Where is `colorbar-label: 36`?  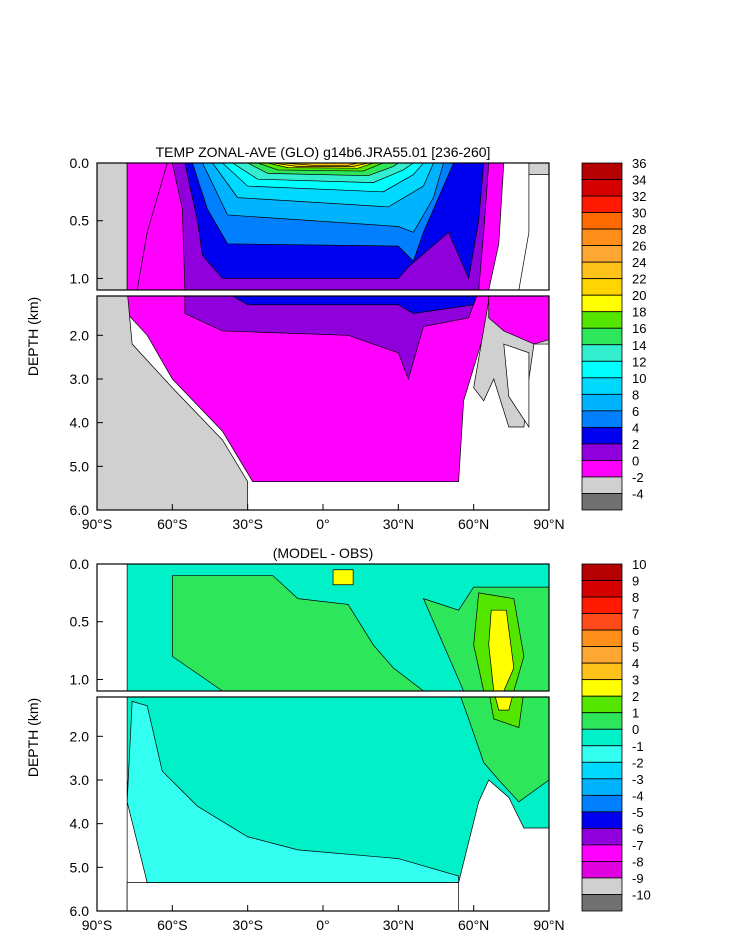
colorbar-label: 36 is located at coordinates (639, 163).